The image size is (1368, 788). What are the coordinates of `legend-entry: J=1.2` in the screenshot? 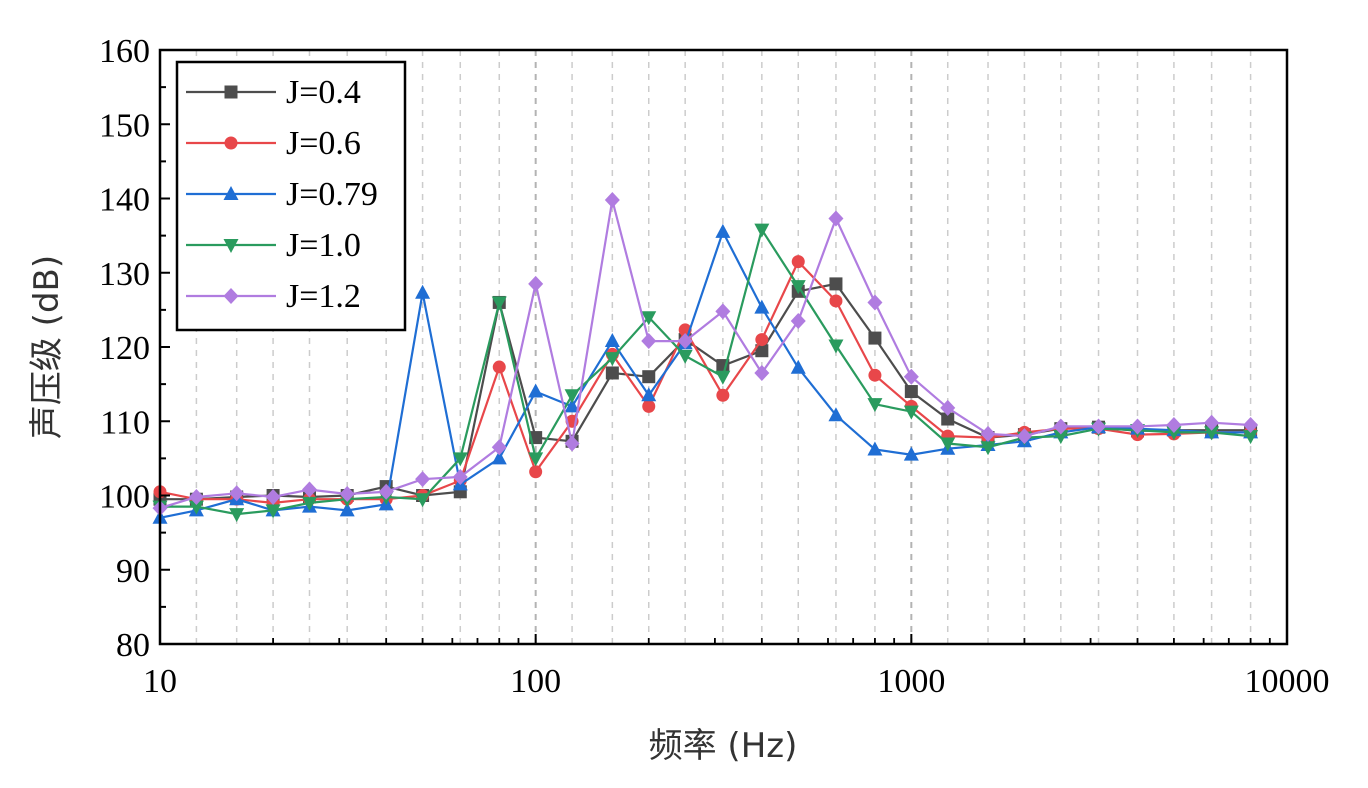 It's located at (273, 296).